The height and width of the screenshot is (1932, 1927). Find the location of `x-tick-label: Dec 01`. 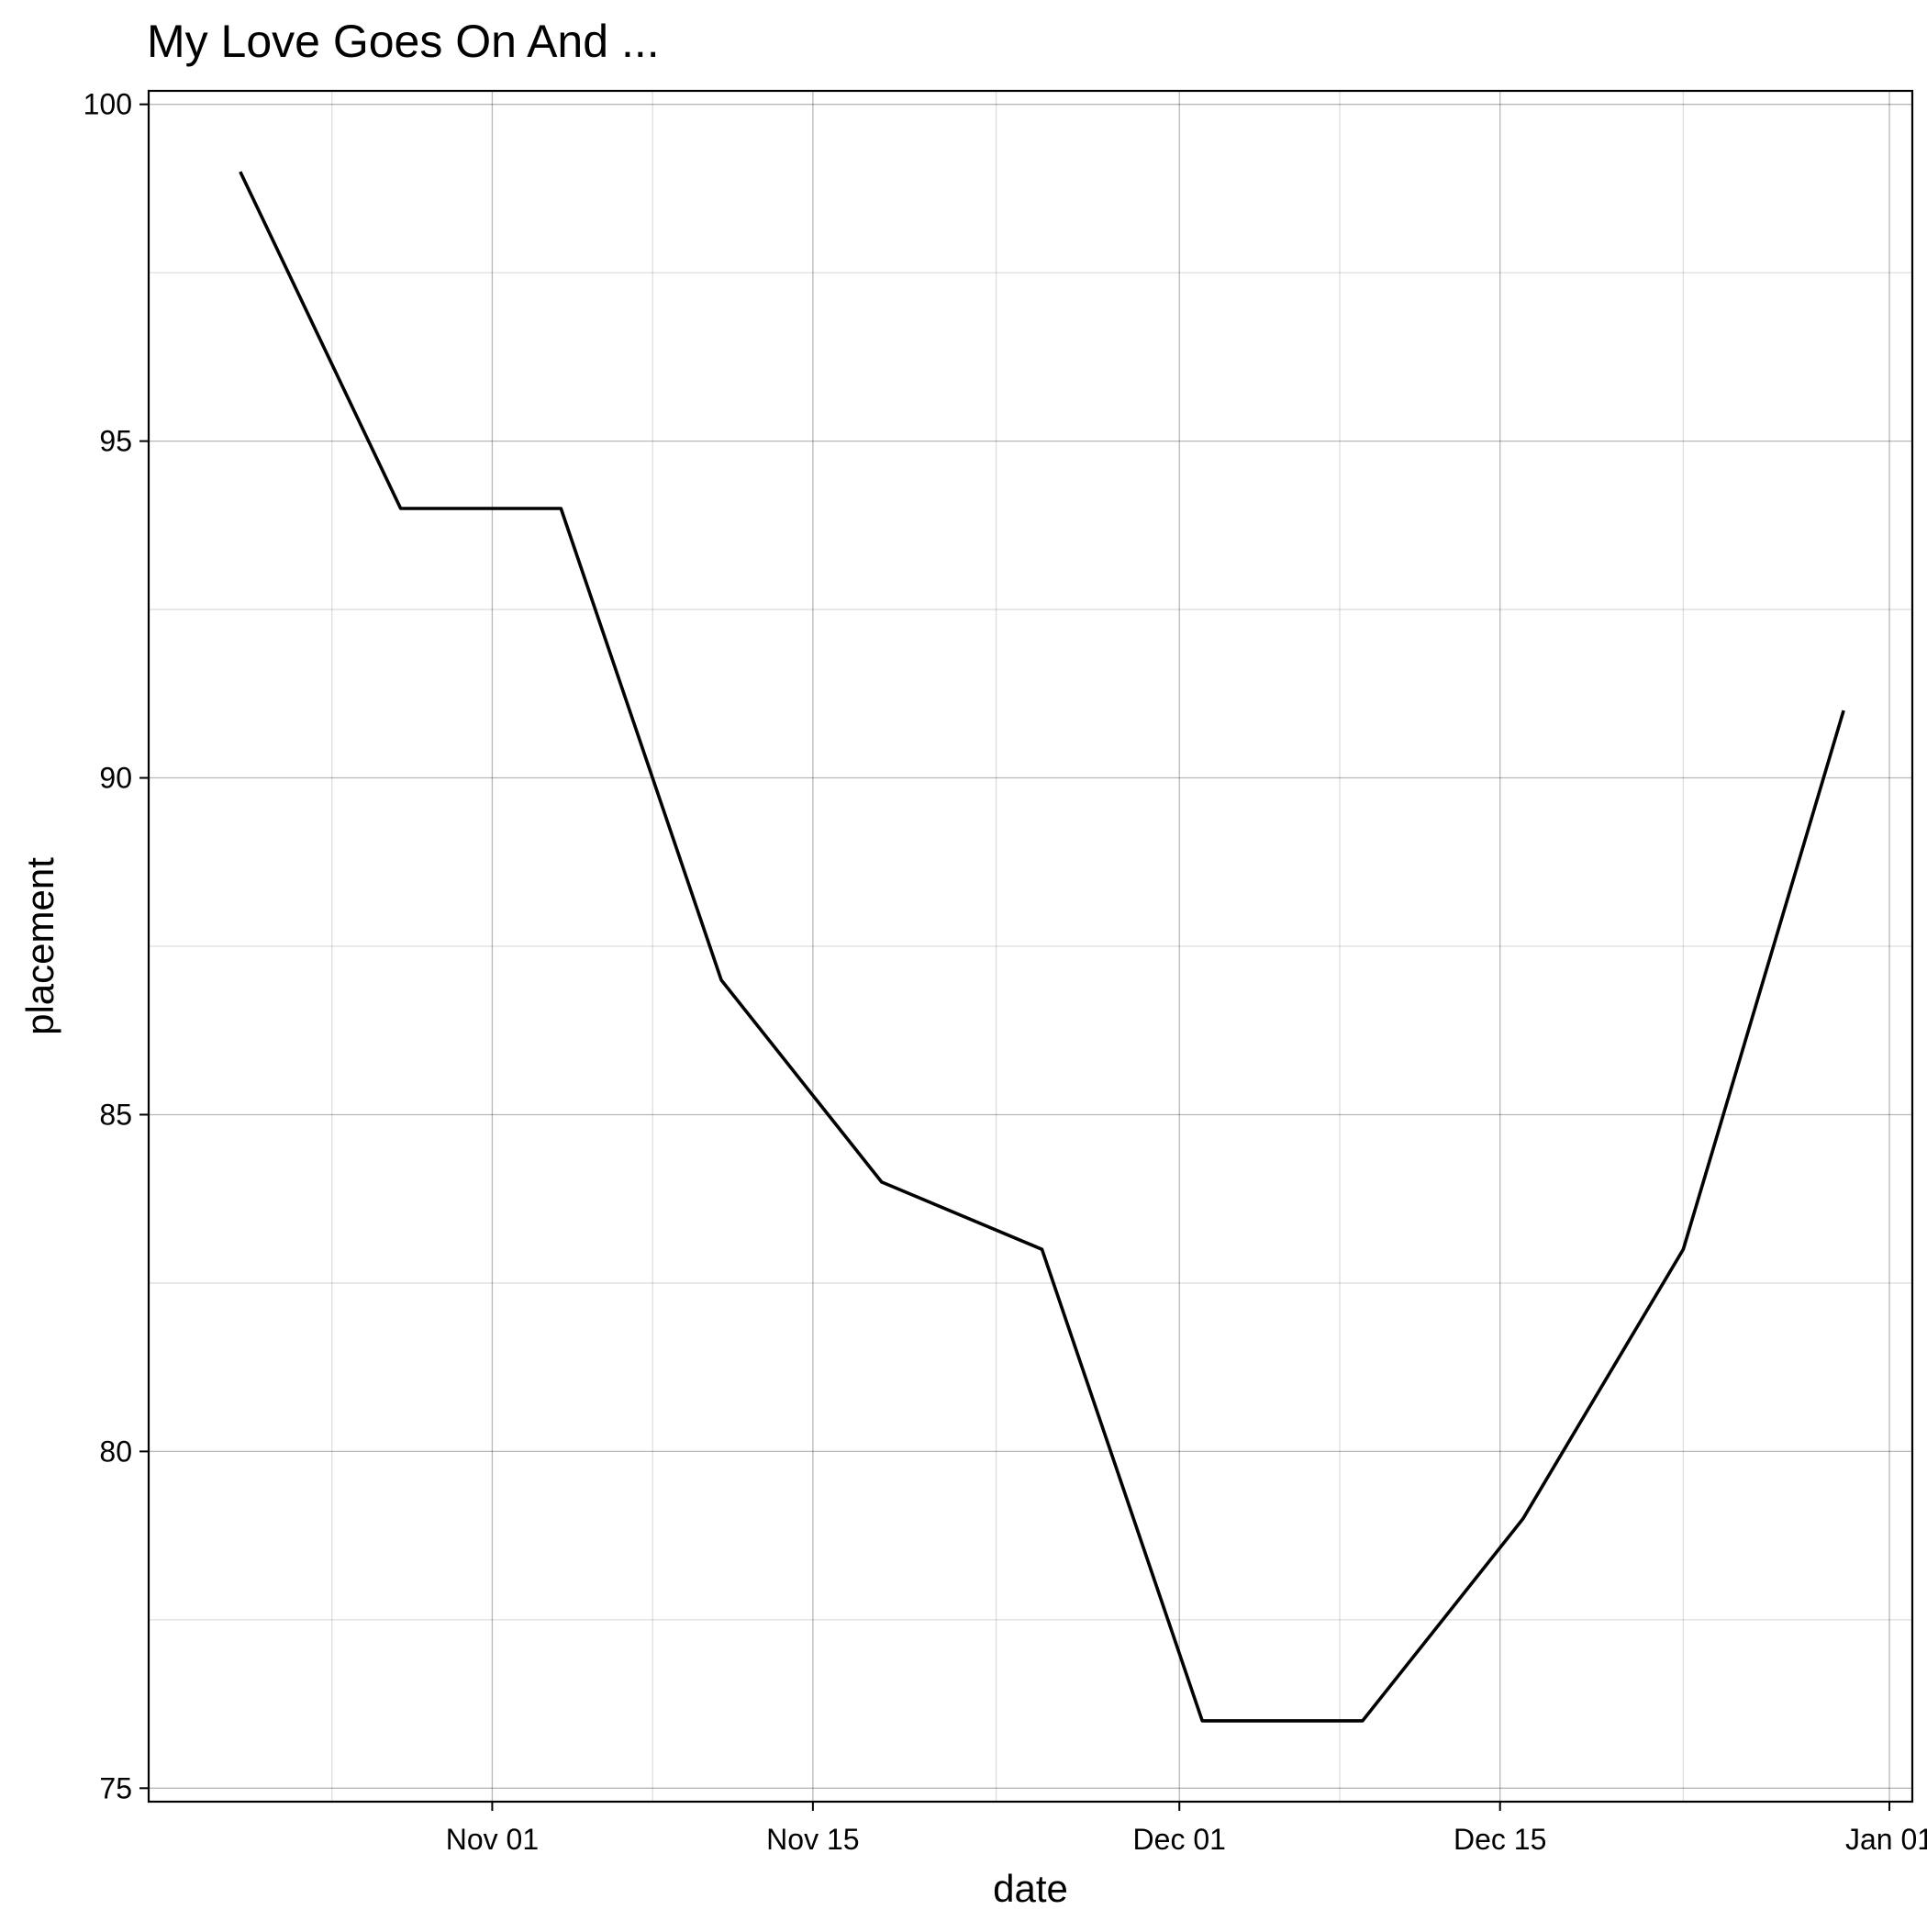

x-tick-label: Dec 01 is located at coordinates (1179, 1839).